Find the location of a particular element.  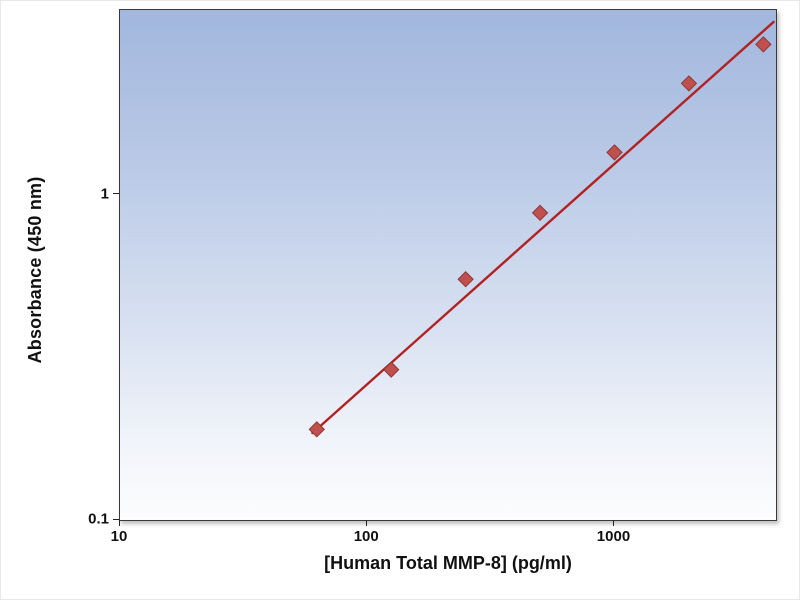

x-tick-label: 1000 is located at coordinates (613, 536).